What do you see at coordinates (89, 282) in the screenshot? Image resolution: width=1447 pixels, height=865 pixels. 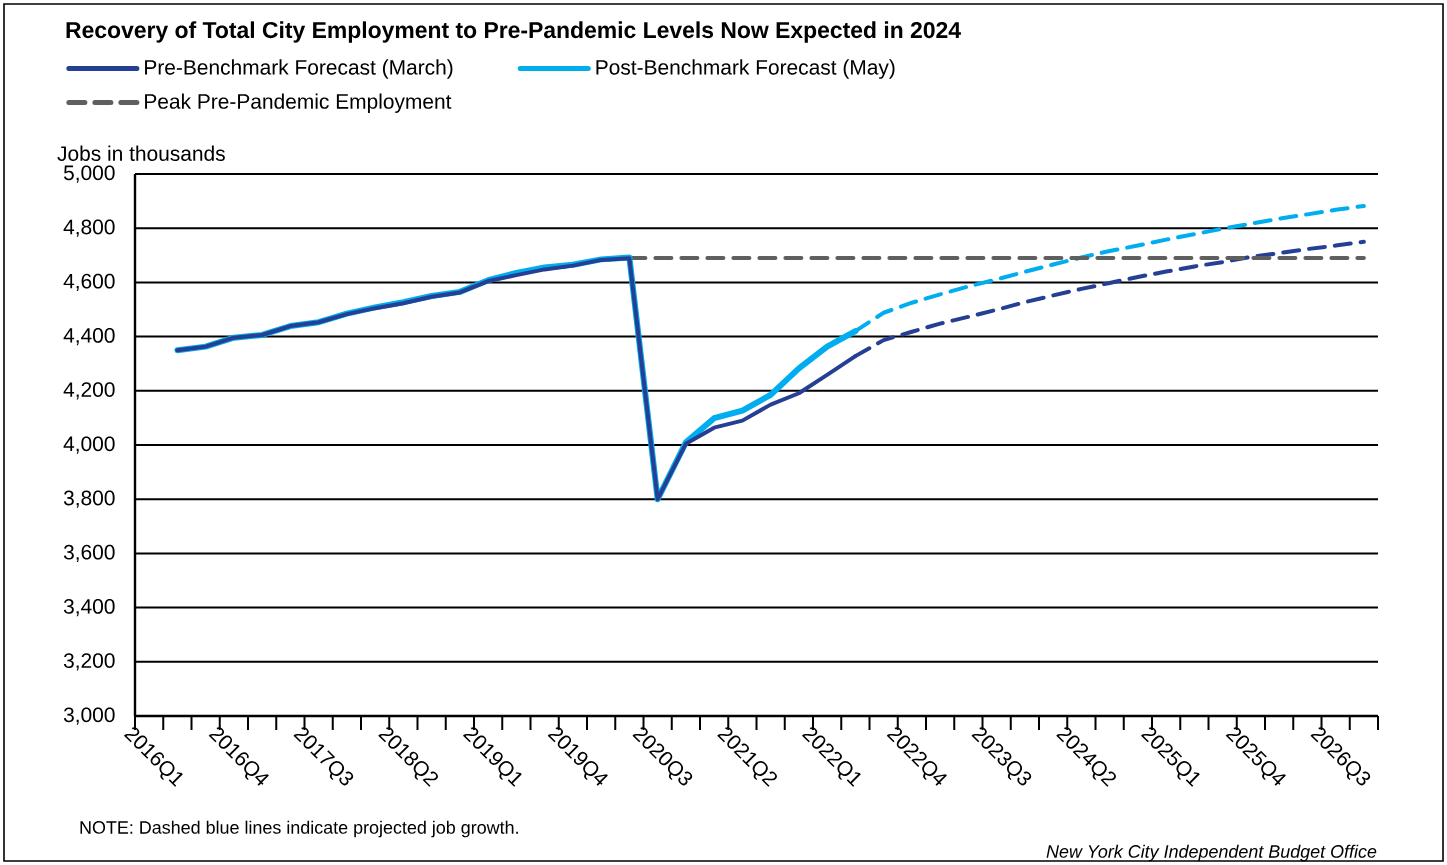 I see `y-tick-label: 4,600` at bounding box center [89, 282].